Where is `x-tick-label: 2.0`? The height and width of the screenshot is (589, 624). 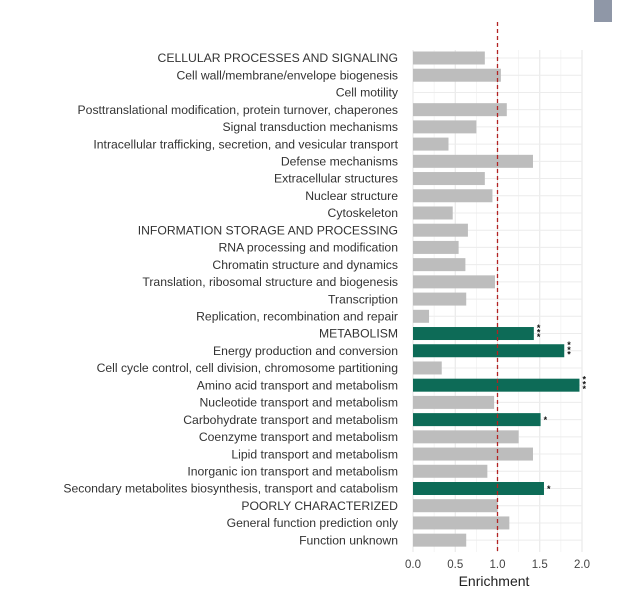 x-tick-label: 2.0 is located at coordinates (582, 565).